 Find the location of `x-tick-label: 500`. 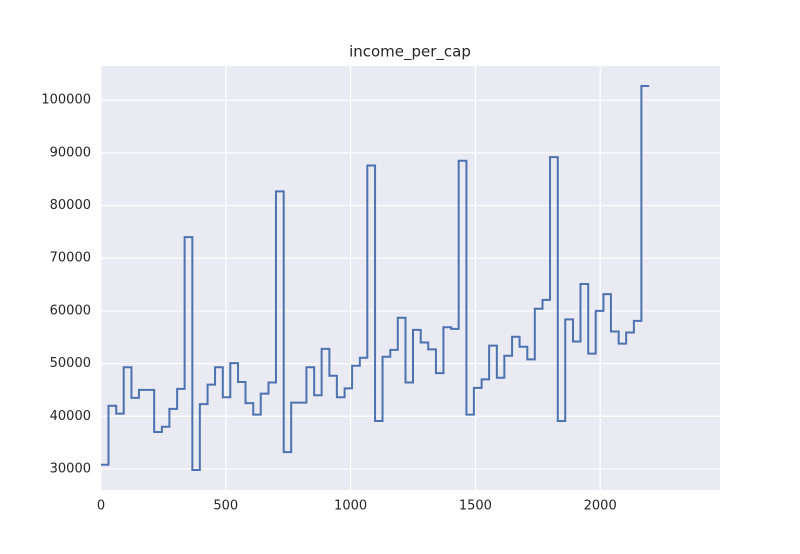

x-tick-label: 500 is located at coordinates (225, 506).